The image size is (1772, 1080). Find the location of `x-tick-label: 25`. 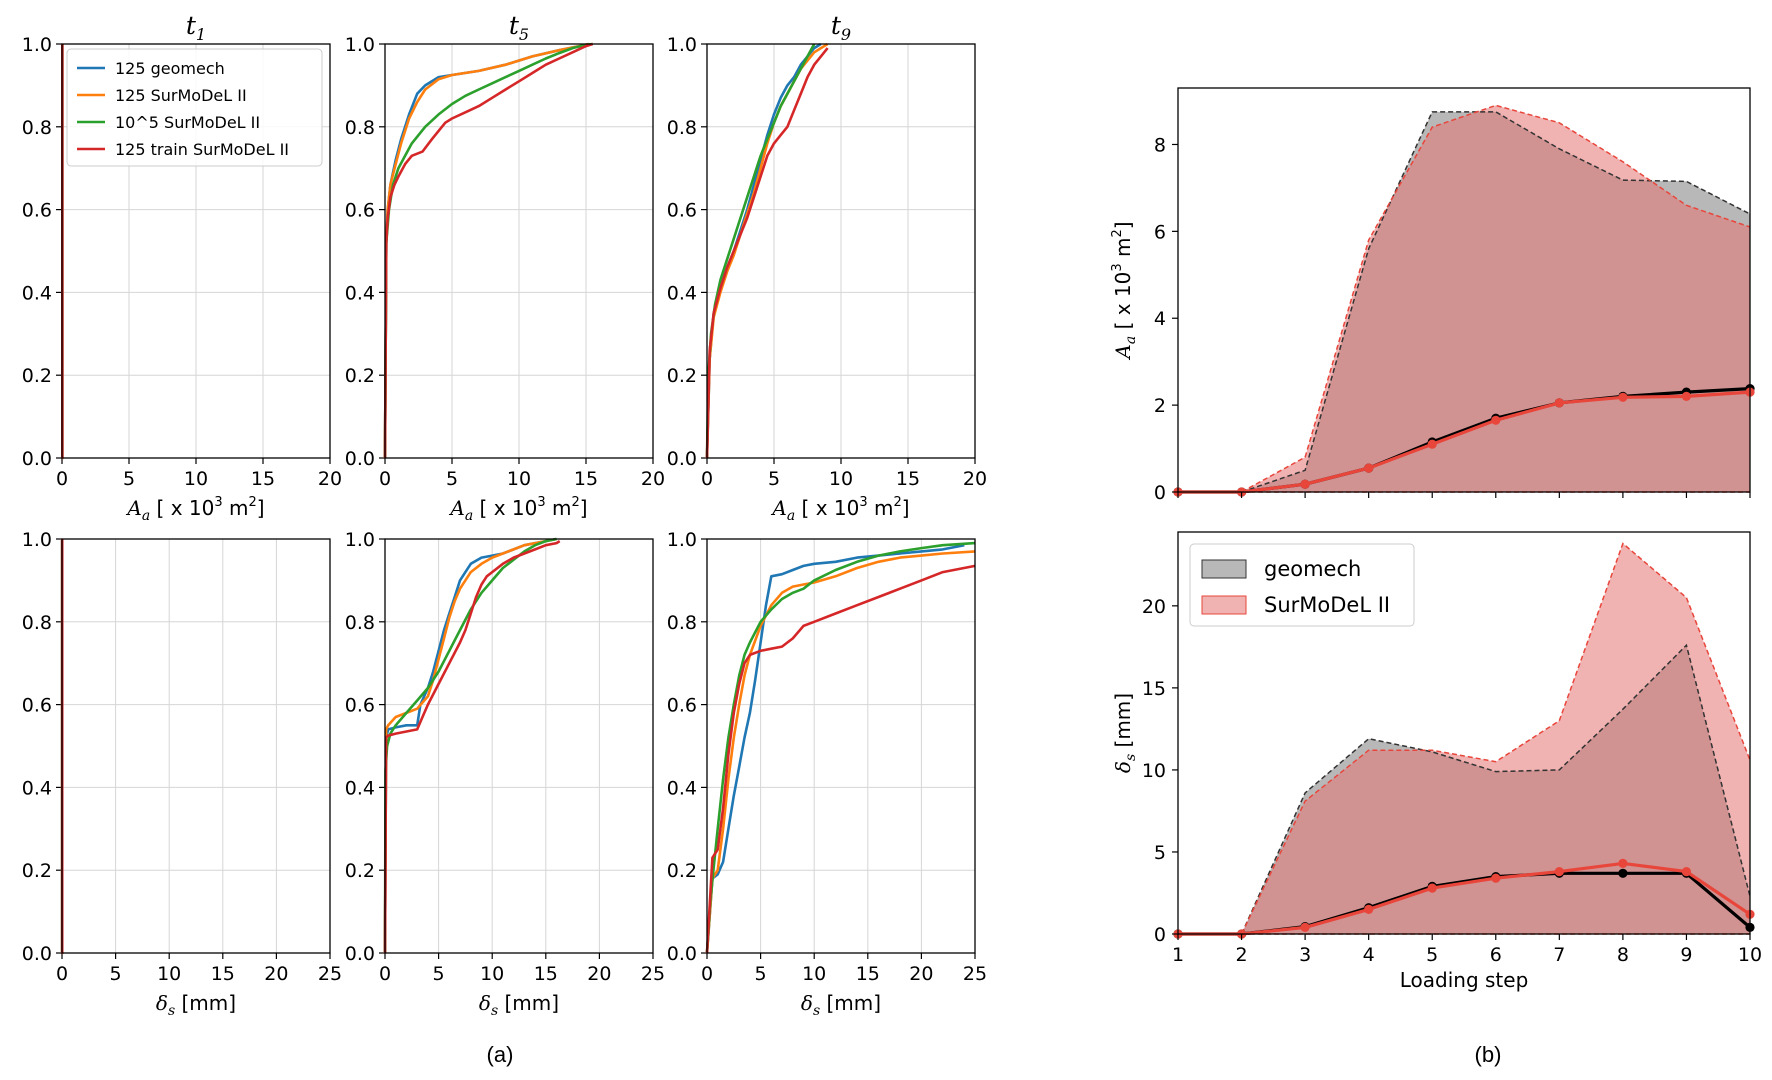

x-tick-label: 25 is located at coordinates (330, 974).